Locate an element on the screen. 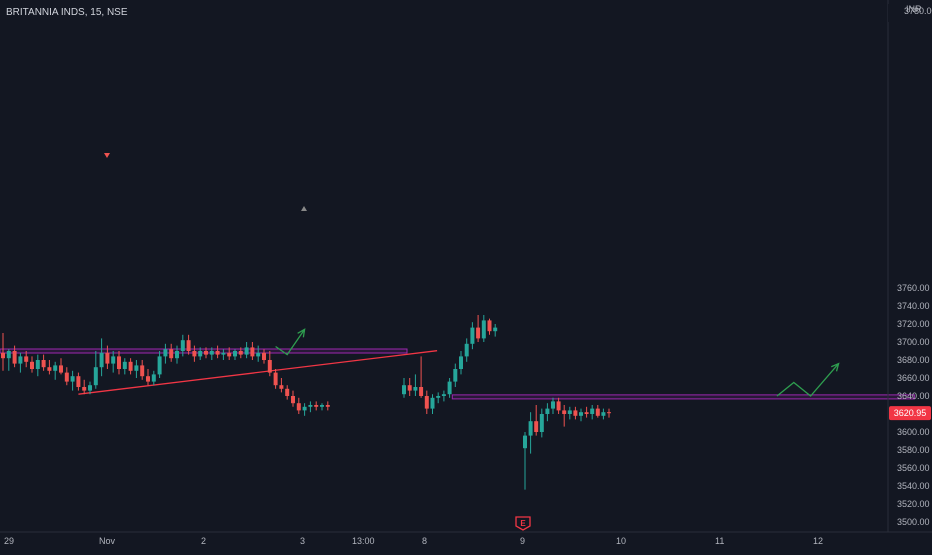  price-tick-label: 3720.00 is located at coordinates (913, 324).